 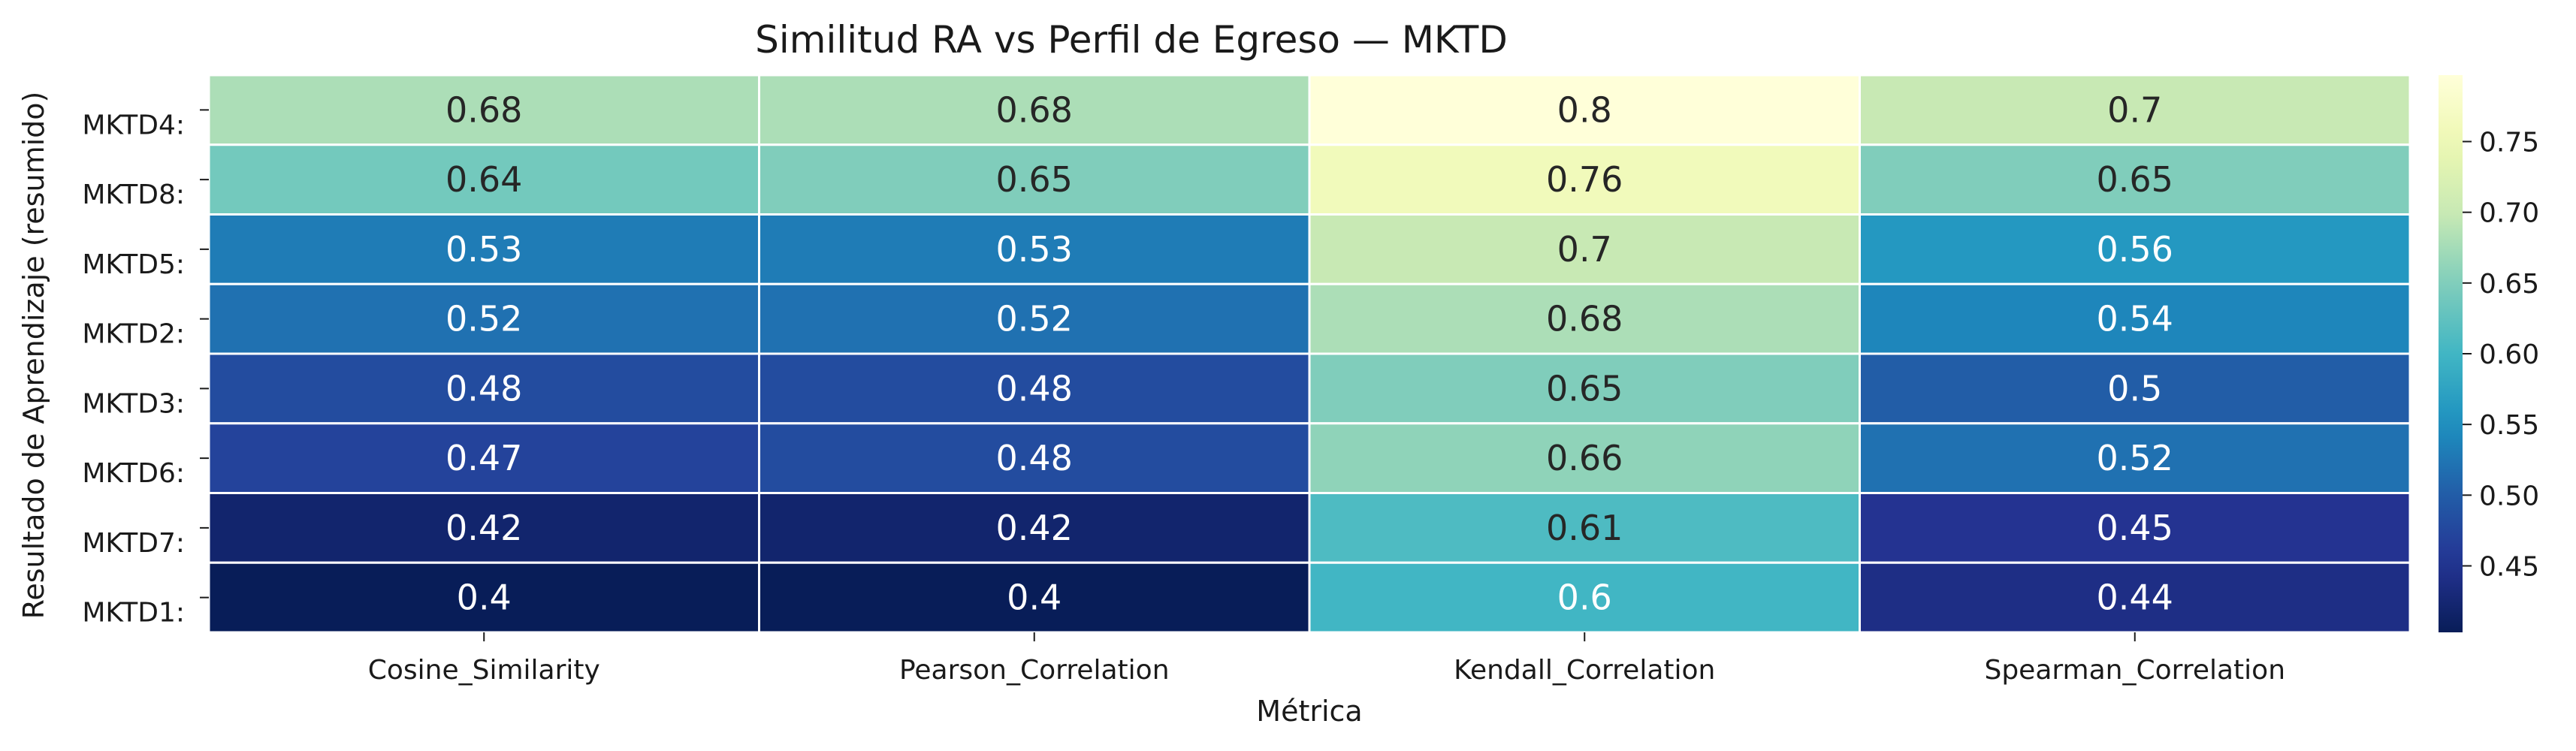 What do you see at coordinates (2135, 598) in the screenshot?
I see `cell-value-label: 0.44` at bounding box center [2135, 598].